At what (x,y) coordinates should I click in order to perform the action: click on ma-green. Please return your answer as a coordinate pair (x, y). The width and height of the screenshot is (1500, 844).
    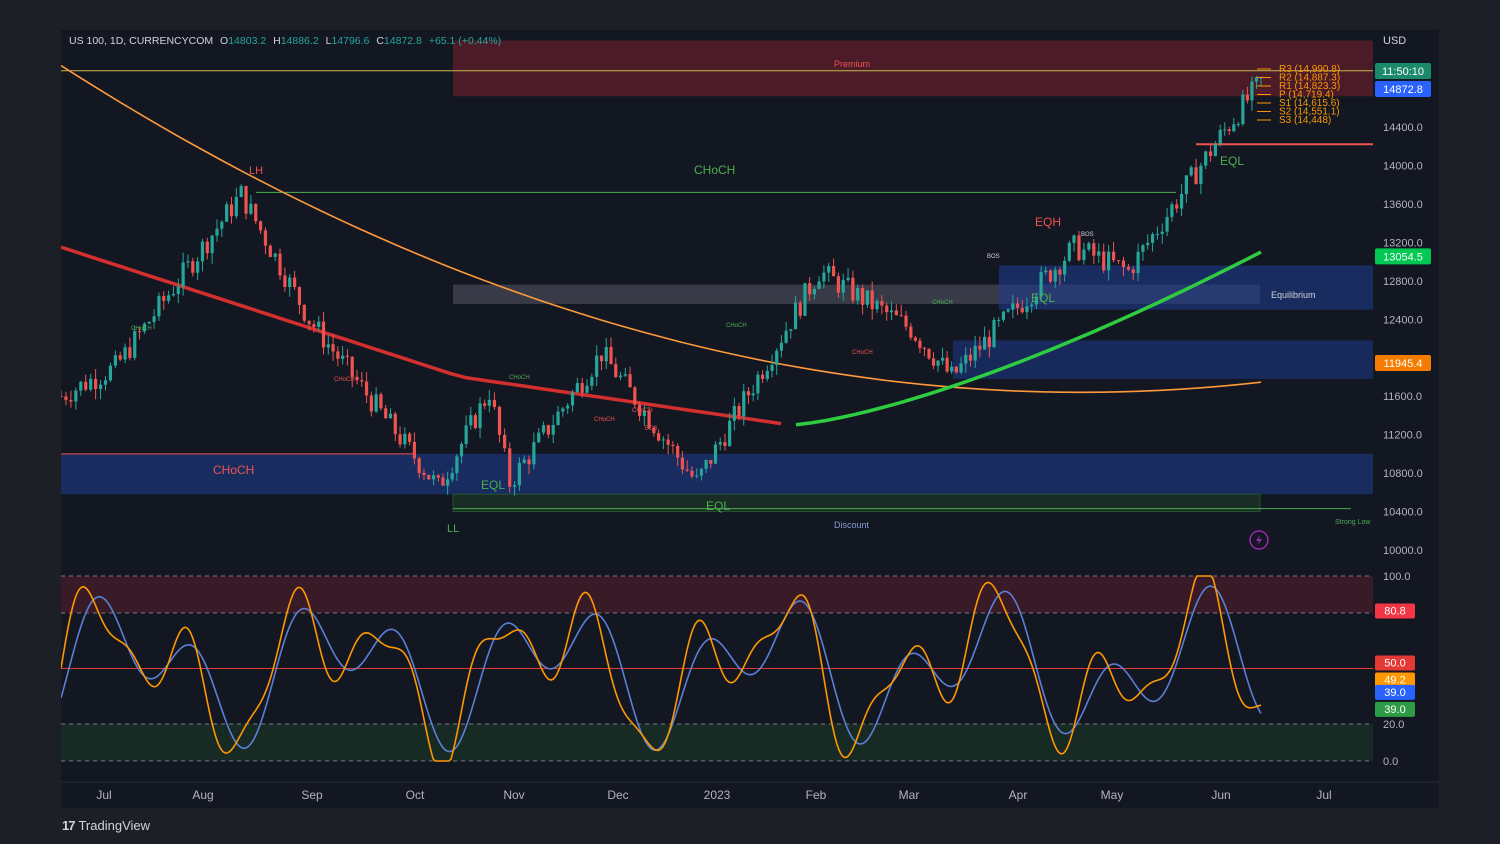
    Looking at the image, I should click on (1028, 338).